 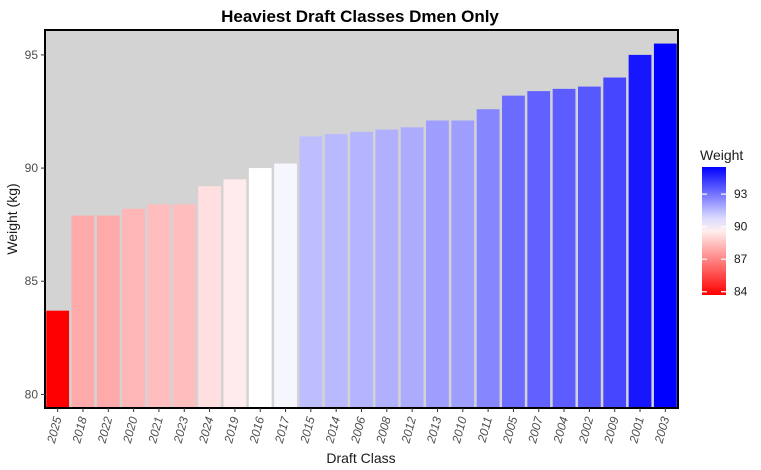 What do you see at coordinates (79, 430) in the screenshot?
I see `x-tick-label: 2018` at bounding box center [79, 430].